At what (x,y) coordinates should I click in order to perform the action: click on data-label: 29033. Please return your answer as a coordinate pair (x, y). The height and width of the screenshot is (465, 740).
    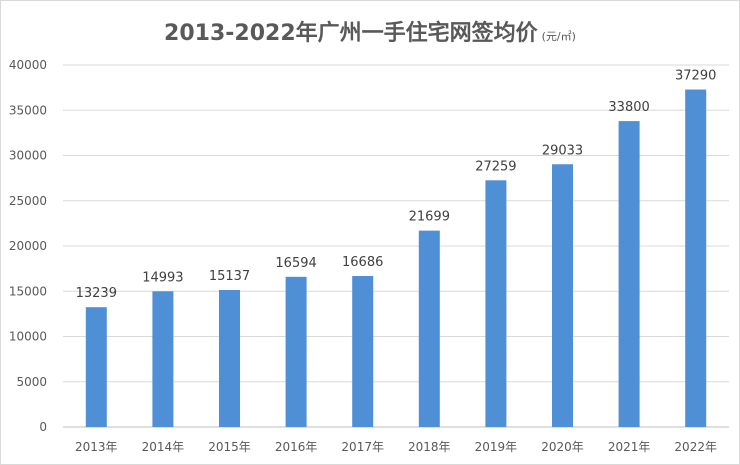
    Looking at the image, I should click on (562, 150).